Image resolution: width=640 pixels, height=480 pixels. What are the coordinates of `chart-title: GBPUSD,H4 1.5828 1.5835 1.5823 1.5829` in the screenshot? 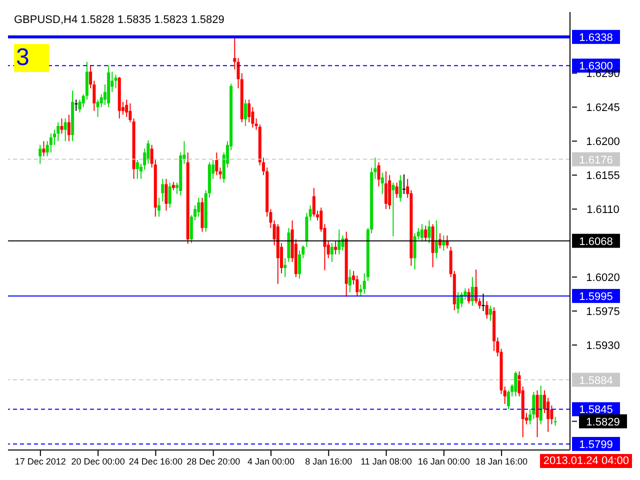 It's located at (119, 20).